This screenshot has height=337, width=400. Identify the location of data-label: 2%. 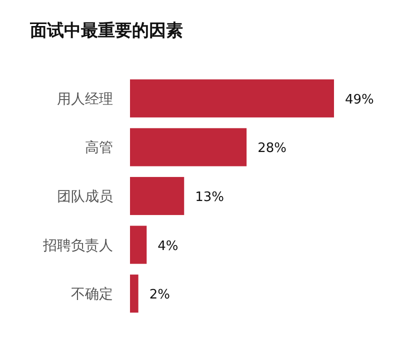
(159, 295).